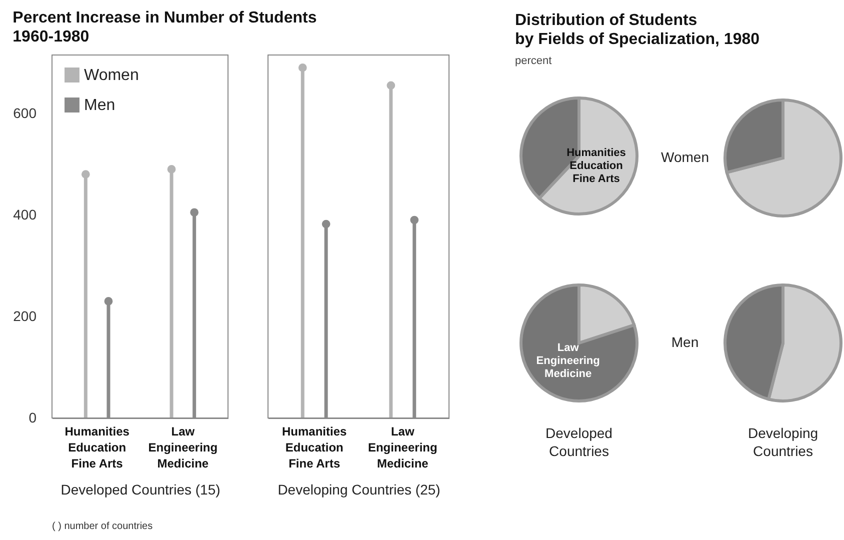 The image size is (844, 540). I want to click on chart-subtitle: percent, so click(533, 61).